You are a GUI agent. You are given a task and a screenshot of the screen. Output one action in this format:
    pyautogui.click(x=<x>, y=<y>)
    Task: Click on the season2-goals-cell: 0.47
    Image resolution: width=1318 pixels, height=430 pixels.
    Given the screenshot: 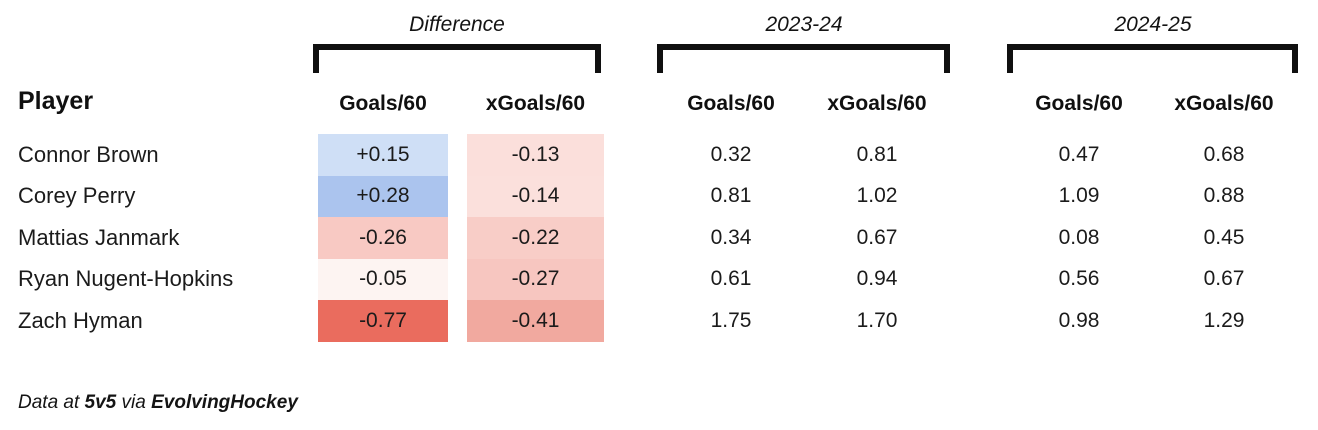 What is the action you would take?
    pyautogui.click(x=1079, y=154)
    